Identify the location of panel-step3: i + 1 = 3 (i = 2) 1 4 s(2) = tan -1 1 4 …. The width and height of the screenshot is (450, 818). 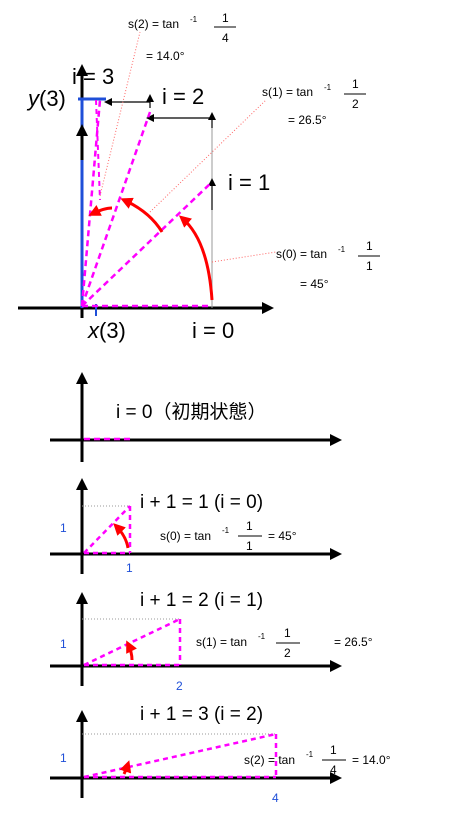
(220, 754).